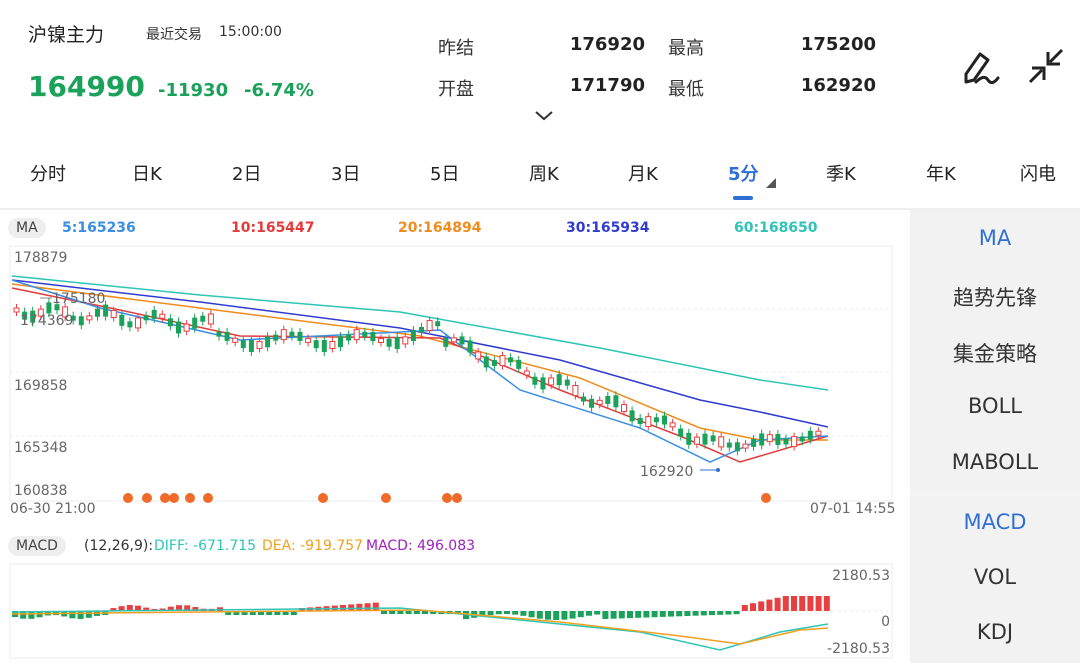 The width and height of the screenshot is (1080, 663). Describe the element at coordinates (995, 354) in the screenshot. I see `indicator-fund: 集金策略` at that location.